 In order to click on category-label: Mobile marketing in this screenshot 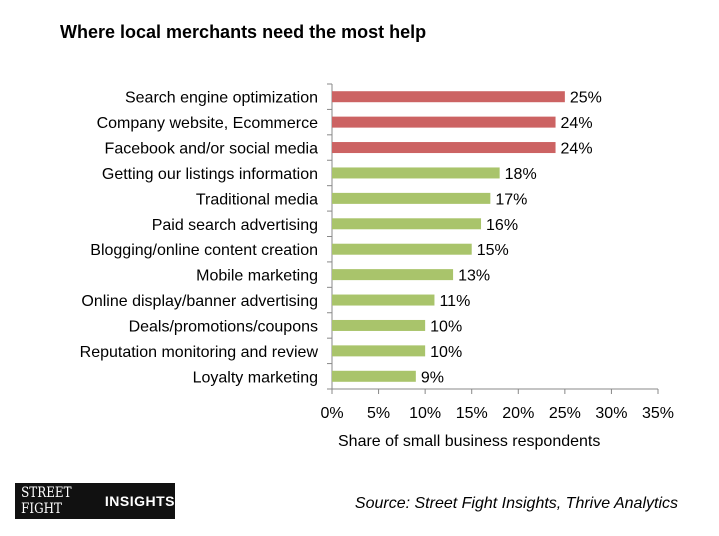, I will do `click(257, 276)`.